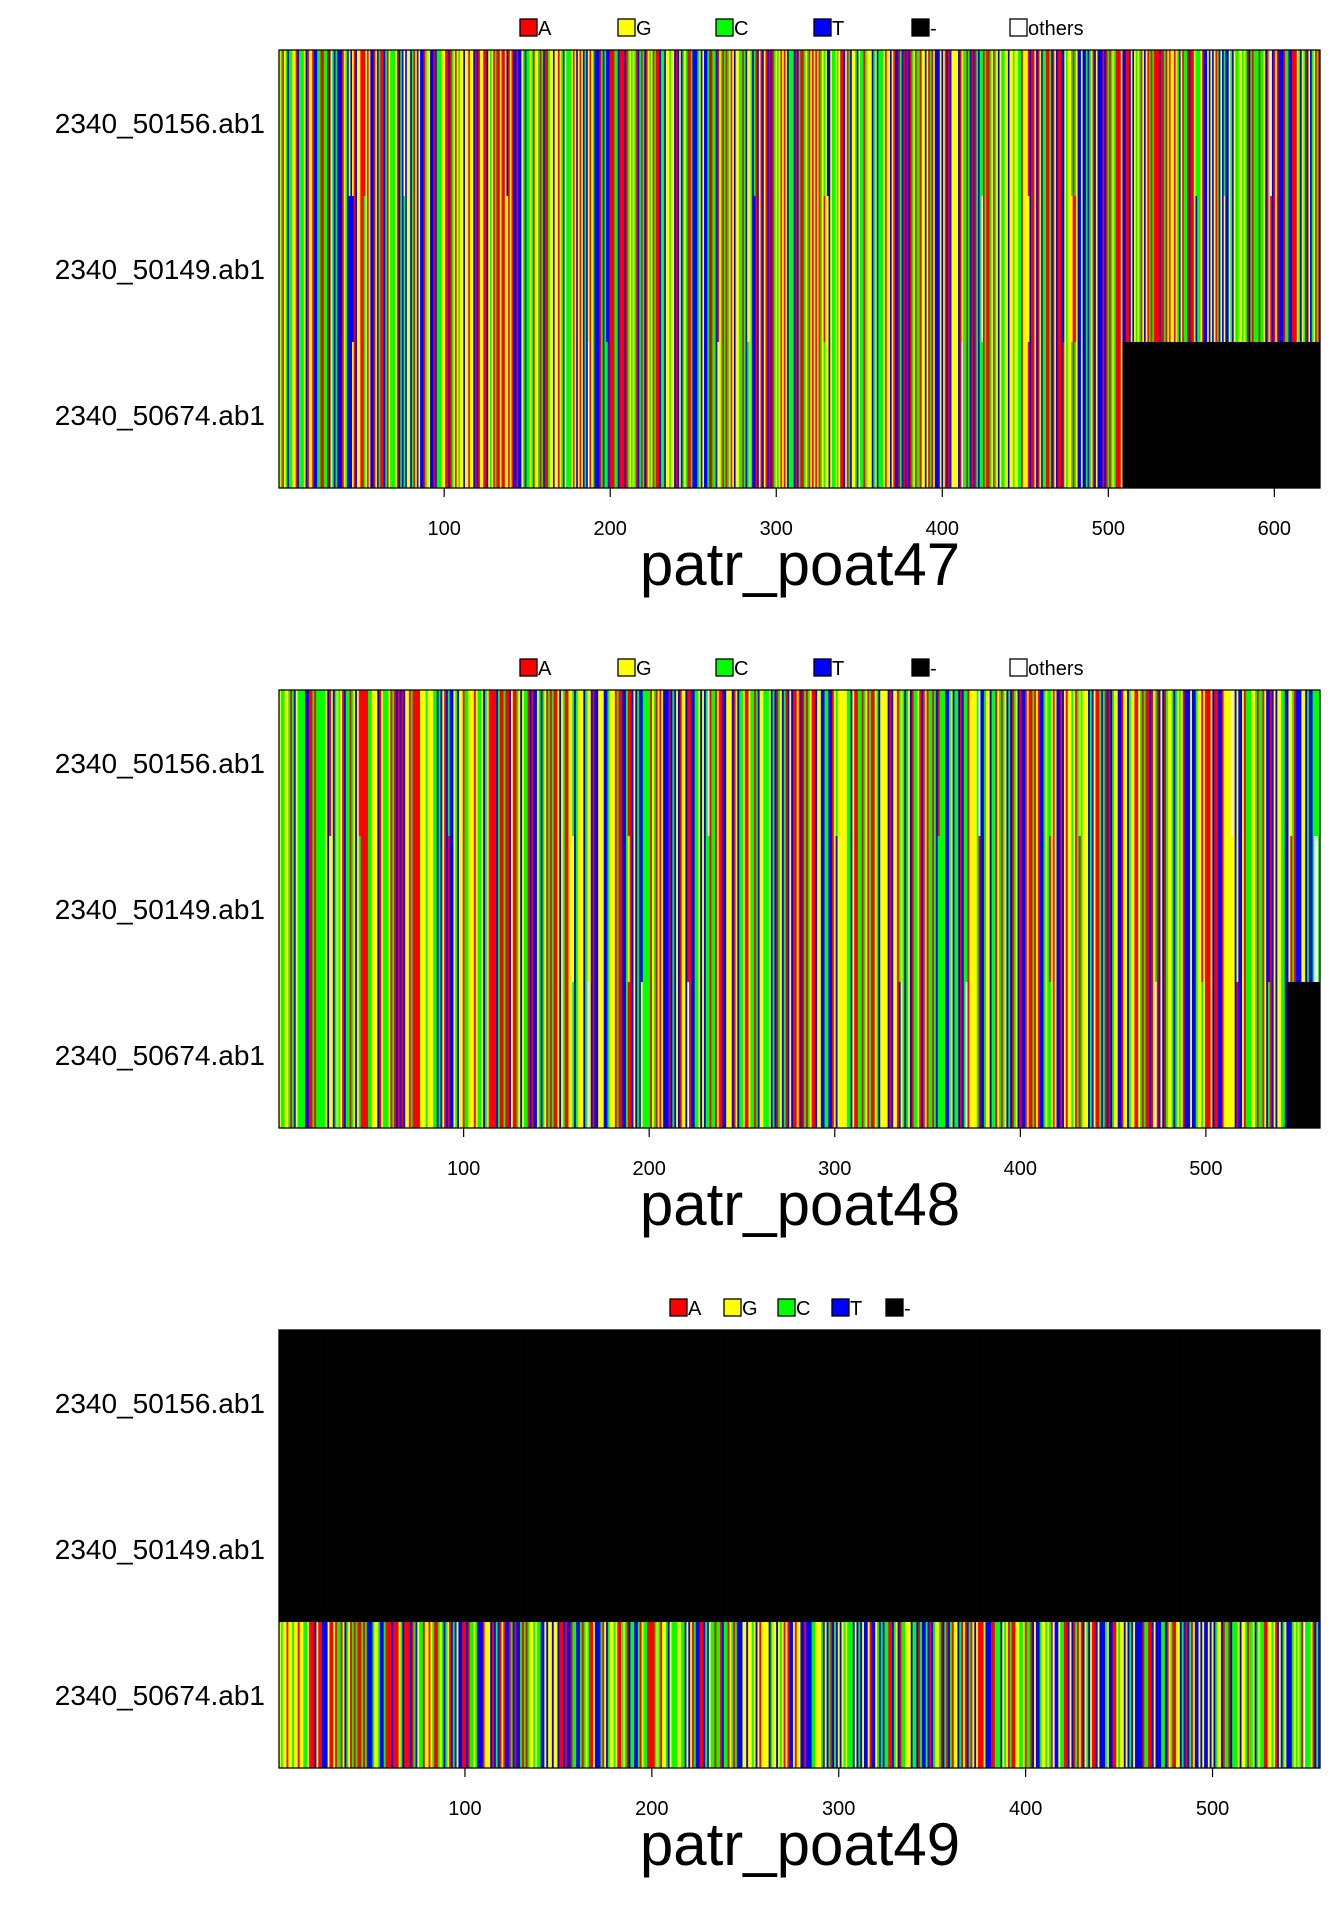  Describe the element at coordinates (800, 1204) in the screenshot. I see `panel-title: patr_poat48` at that location.